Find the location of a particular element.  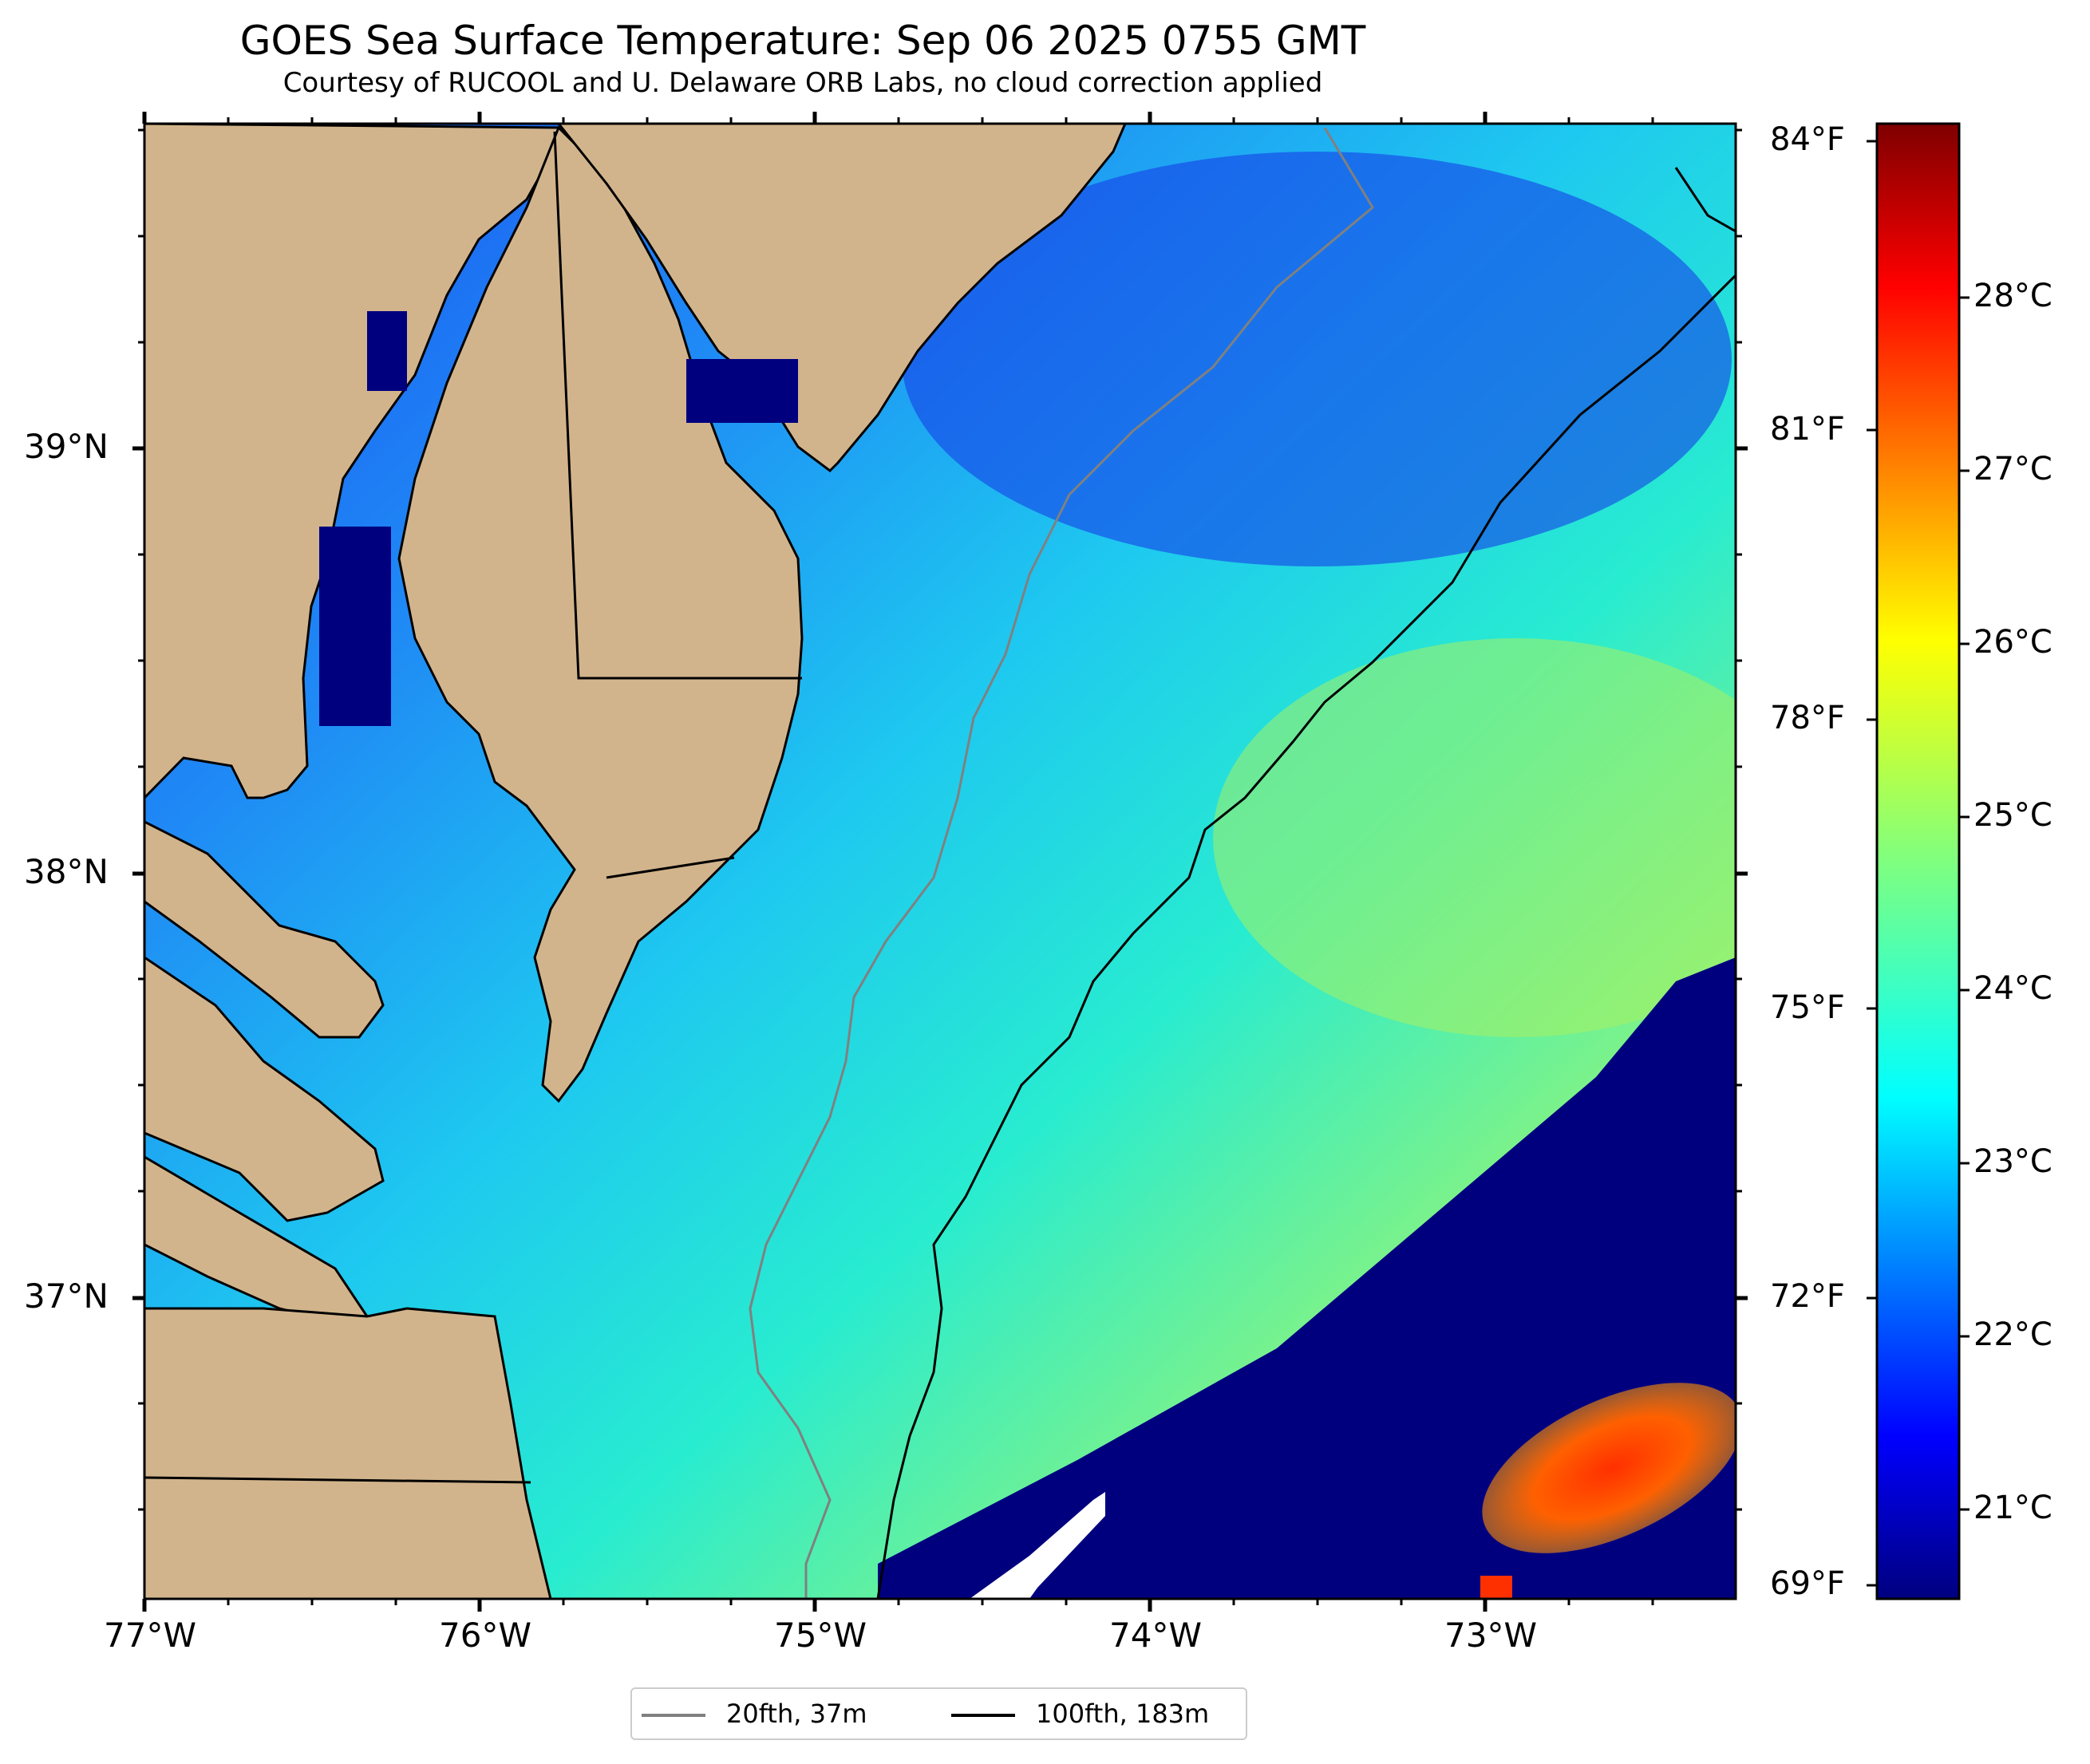

state-border-md-va is located at coordinates (670, 867).